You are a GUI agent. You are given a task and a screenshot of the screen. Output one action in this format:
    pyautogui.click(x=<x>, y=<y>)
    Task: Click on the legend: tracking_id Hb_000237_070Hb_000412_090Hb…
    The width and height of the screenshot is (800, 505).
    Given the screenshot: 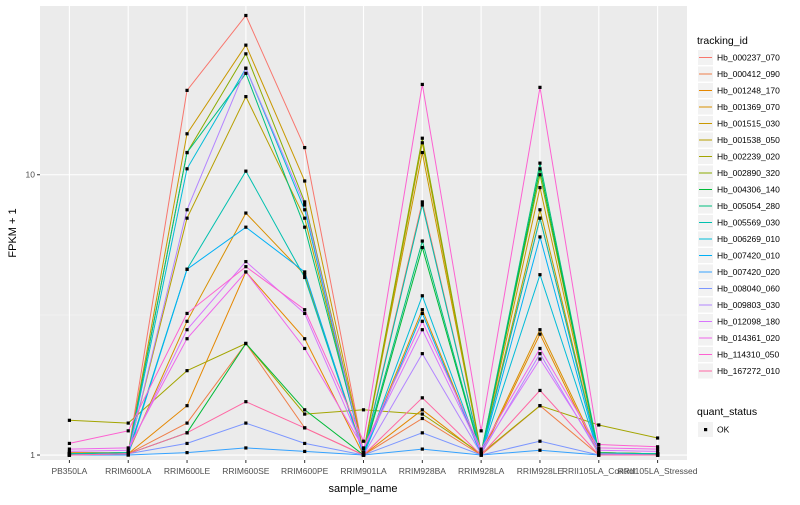 What is the action you would take?
    pyautogui.click(x=738, y=207)
    